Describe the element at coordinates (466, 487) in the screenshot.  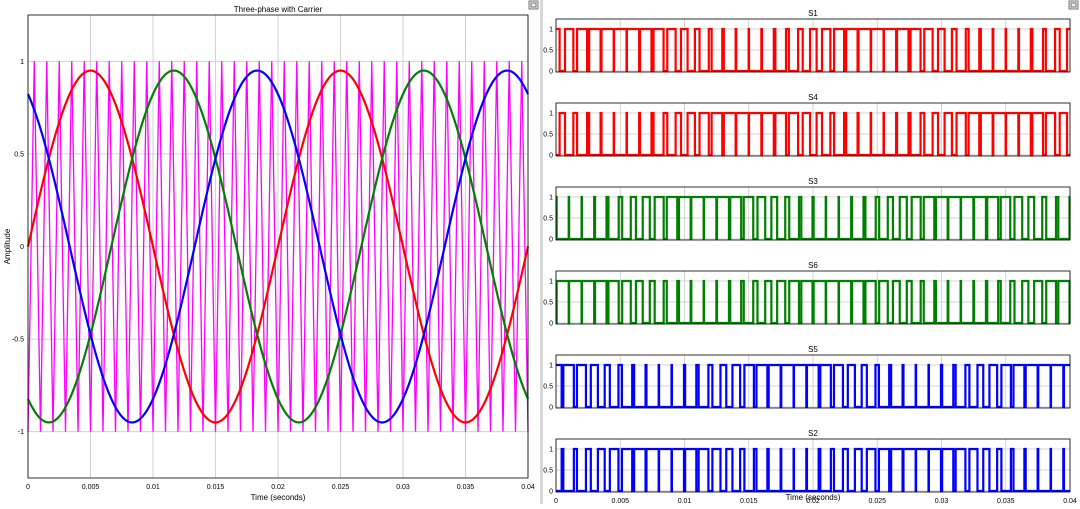
I see `left-x-tick-label: 0.035` at that location.